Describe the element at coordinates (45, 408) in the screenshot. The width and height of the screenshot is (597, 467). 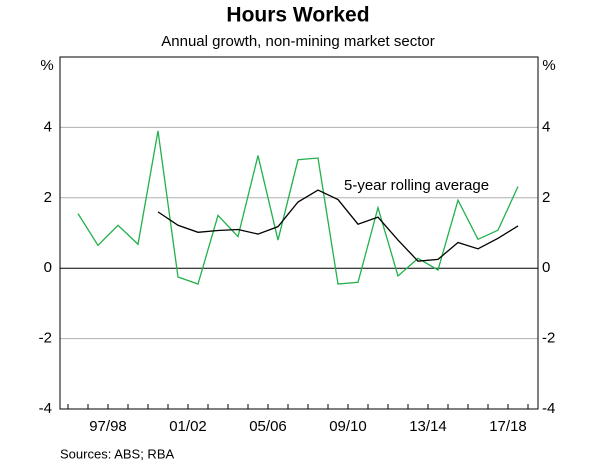
I see `y-tick-label: -4` at that location.